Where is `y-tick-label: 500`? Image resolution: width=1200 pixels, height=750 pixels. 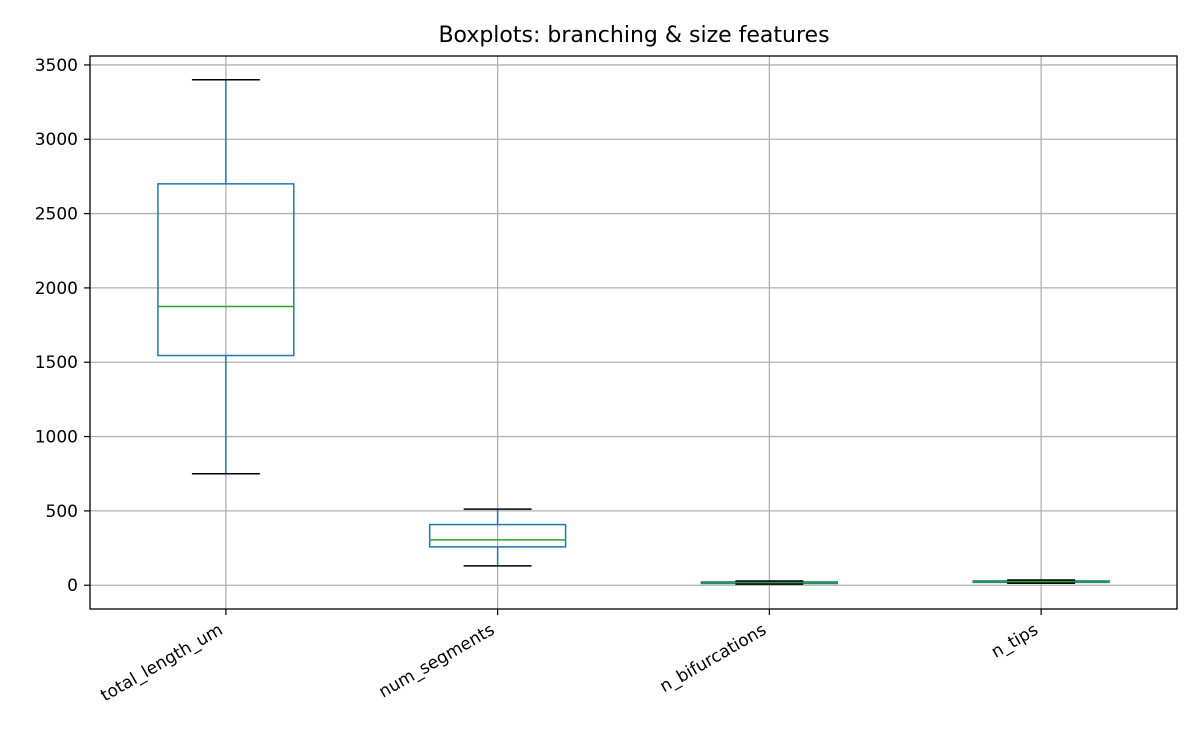
y-tick-label: 500 is located at coordinates (62, 512).